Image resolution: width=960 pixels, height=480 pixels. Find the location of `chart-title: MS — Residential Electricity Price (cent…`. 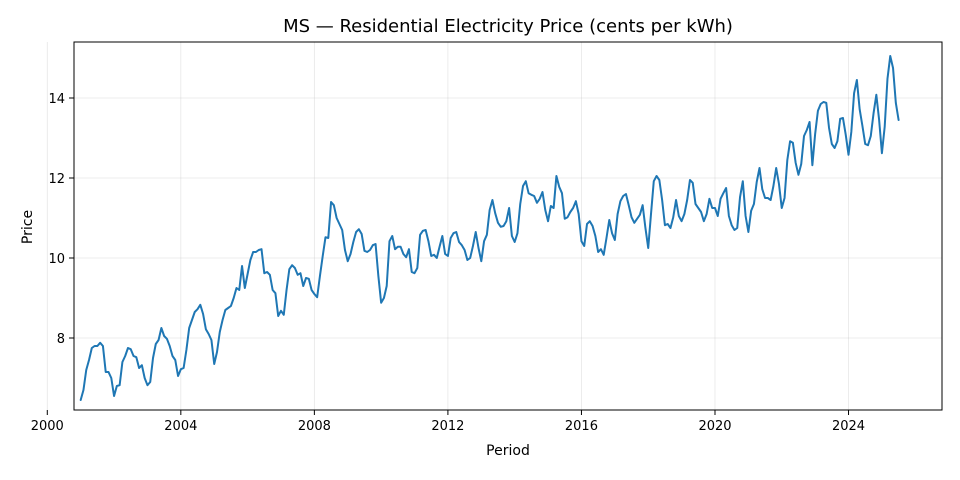

chart-title: MS — Residential Electricity Price (cent… is located at coordinates (508, 26).